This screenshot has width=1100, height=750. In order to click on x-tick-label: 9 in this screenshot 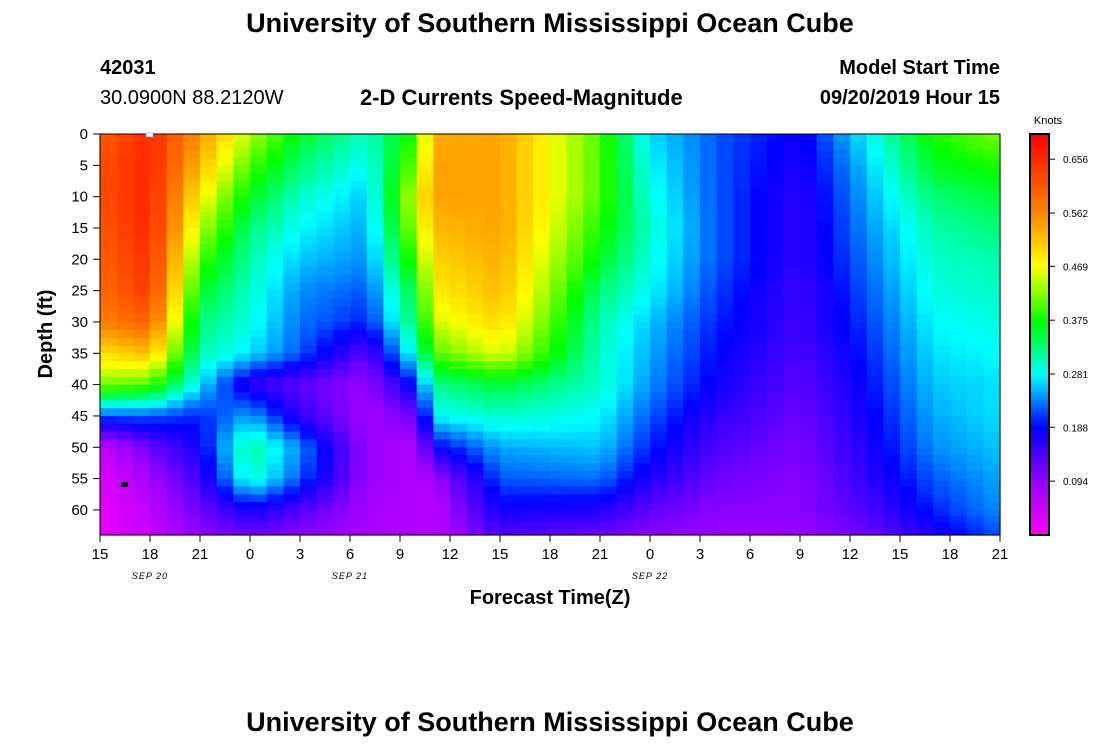, I will do `click(800, 554)`.